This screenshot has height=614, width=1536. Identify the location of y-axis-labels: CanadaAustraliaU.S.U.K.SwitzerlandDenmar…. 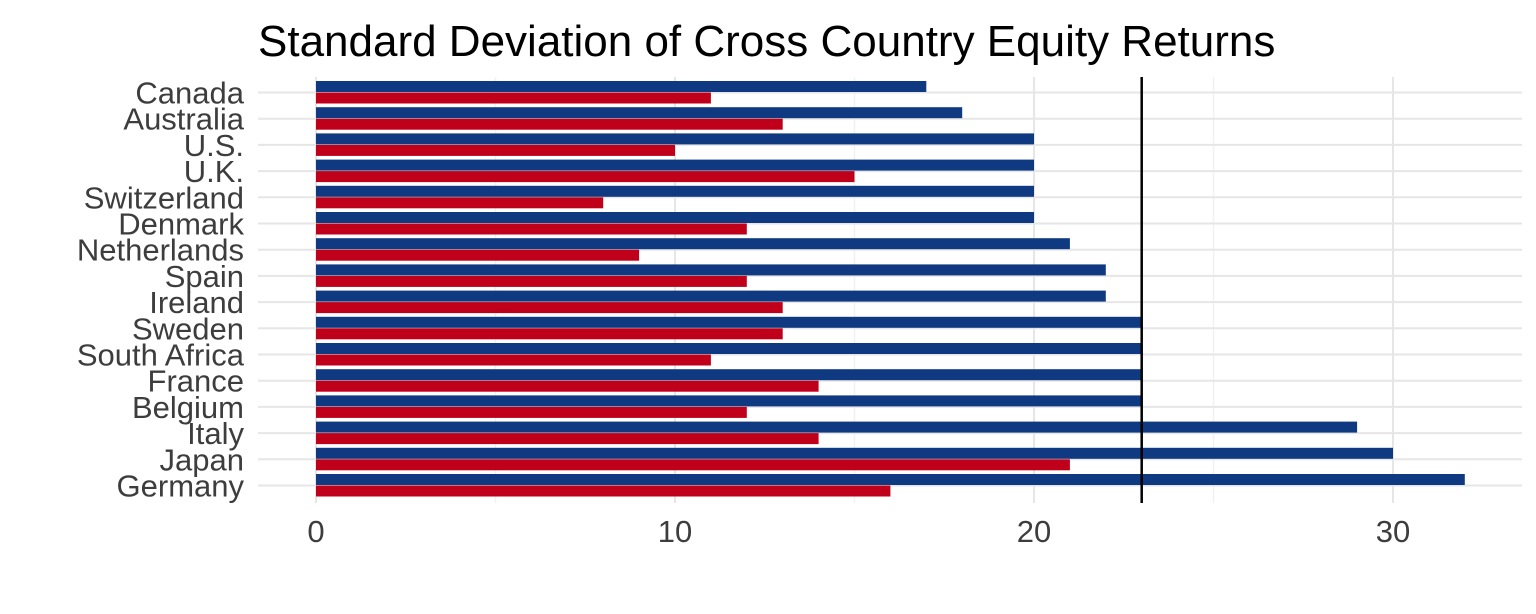
(161, 290).